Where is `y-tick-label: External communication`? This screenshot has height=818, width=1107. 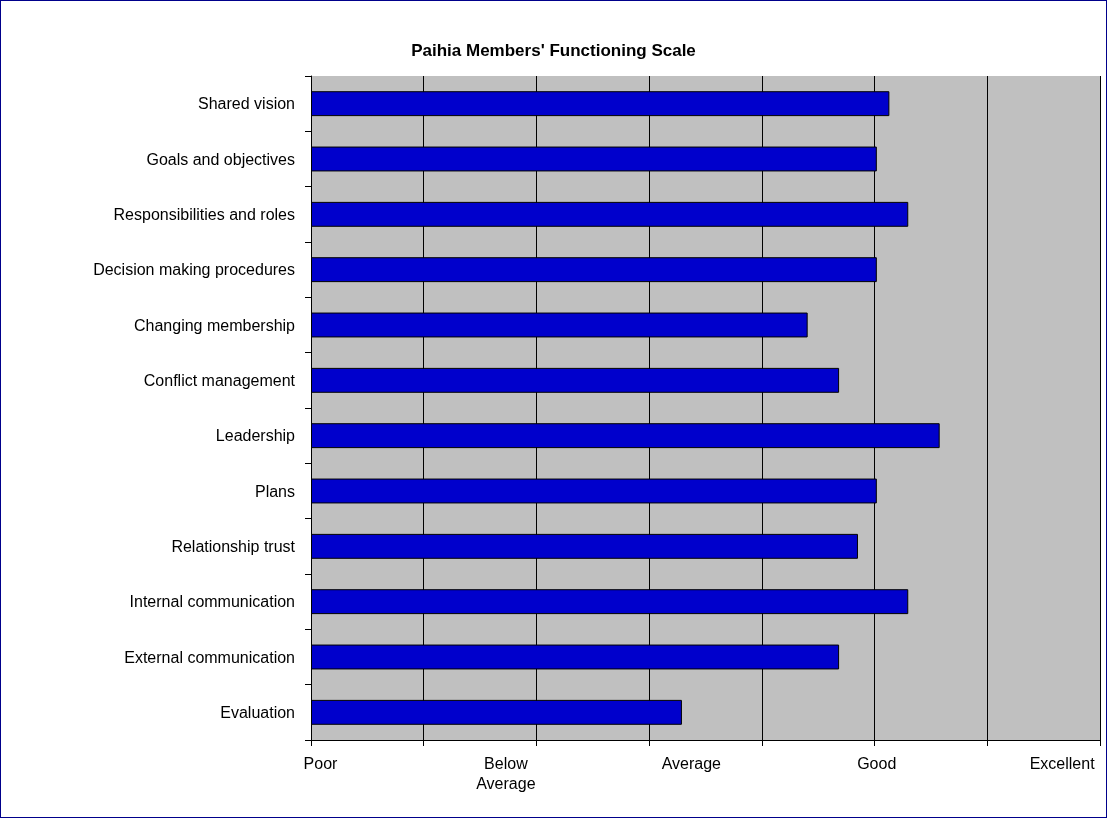
y-tick-label: External communication is located at coordinates (209, 657).